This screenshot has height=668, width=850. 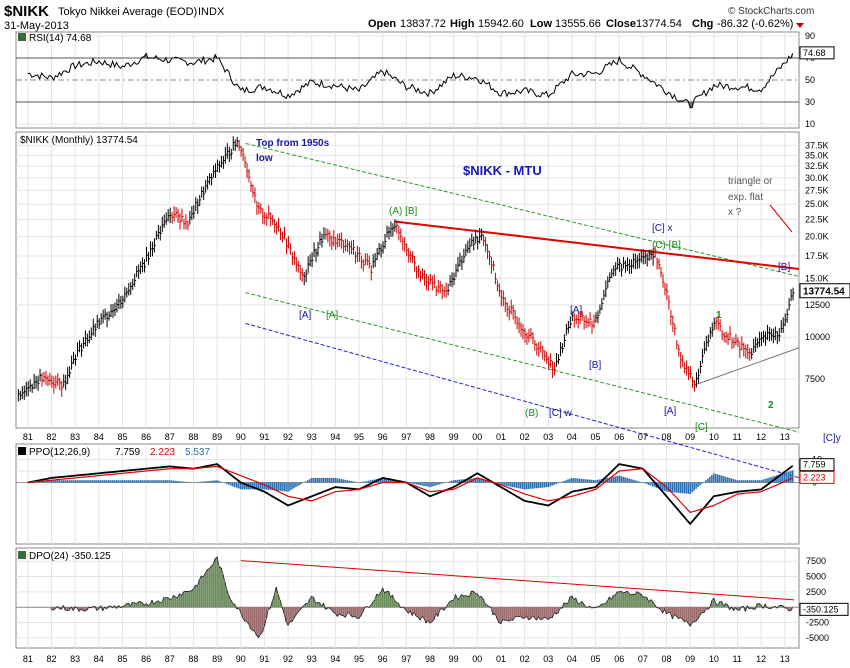 What do you see at coordinates (406, 437) in the screenshot?
I see `x-tick-label-price: 97` at bounding box center [406, 437].